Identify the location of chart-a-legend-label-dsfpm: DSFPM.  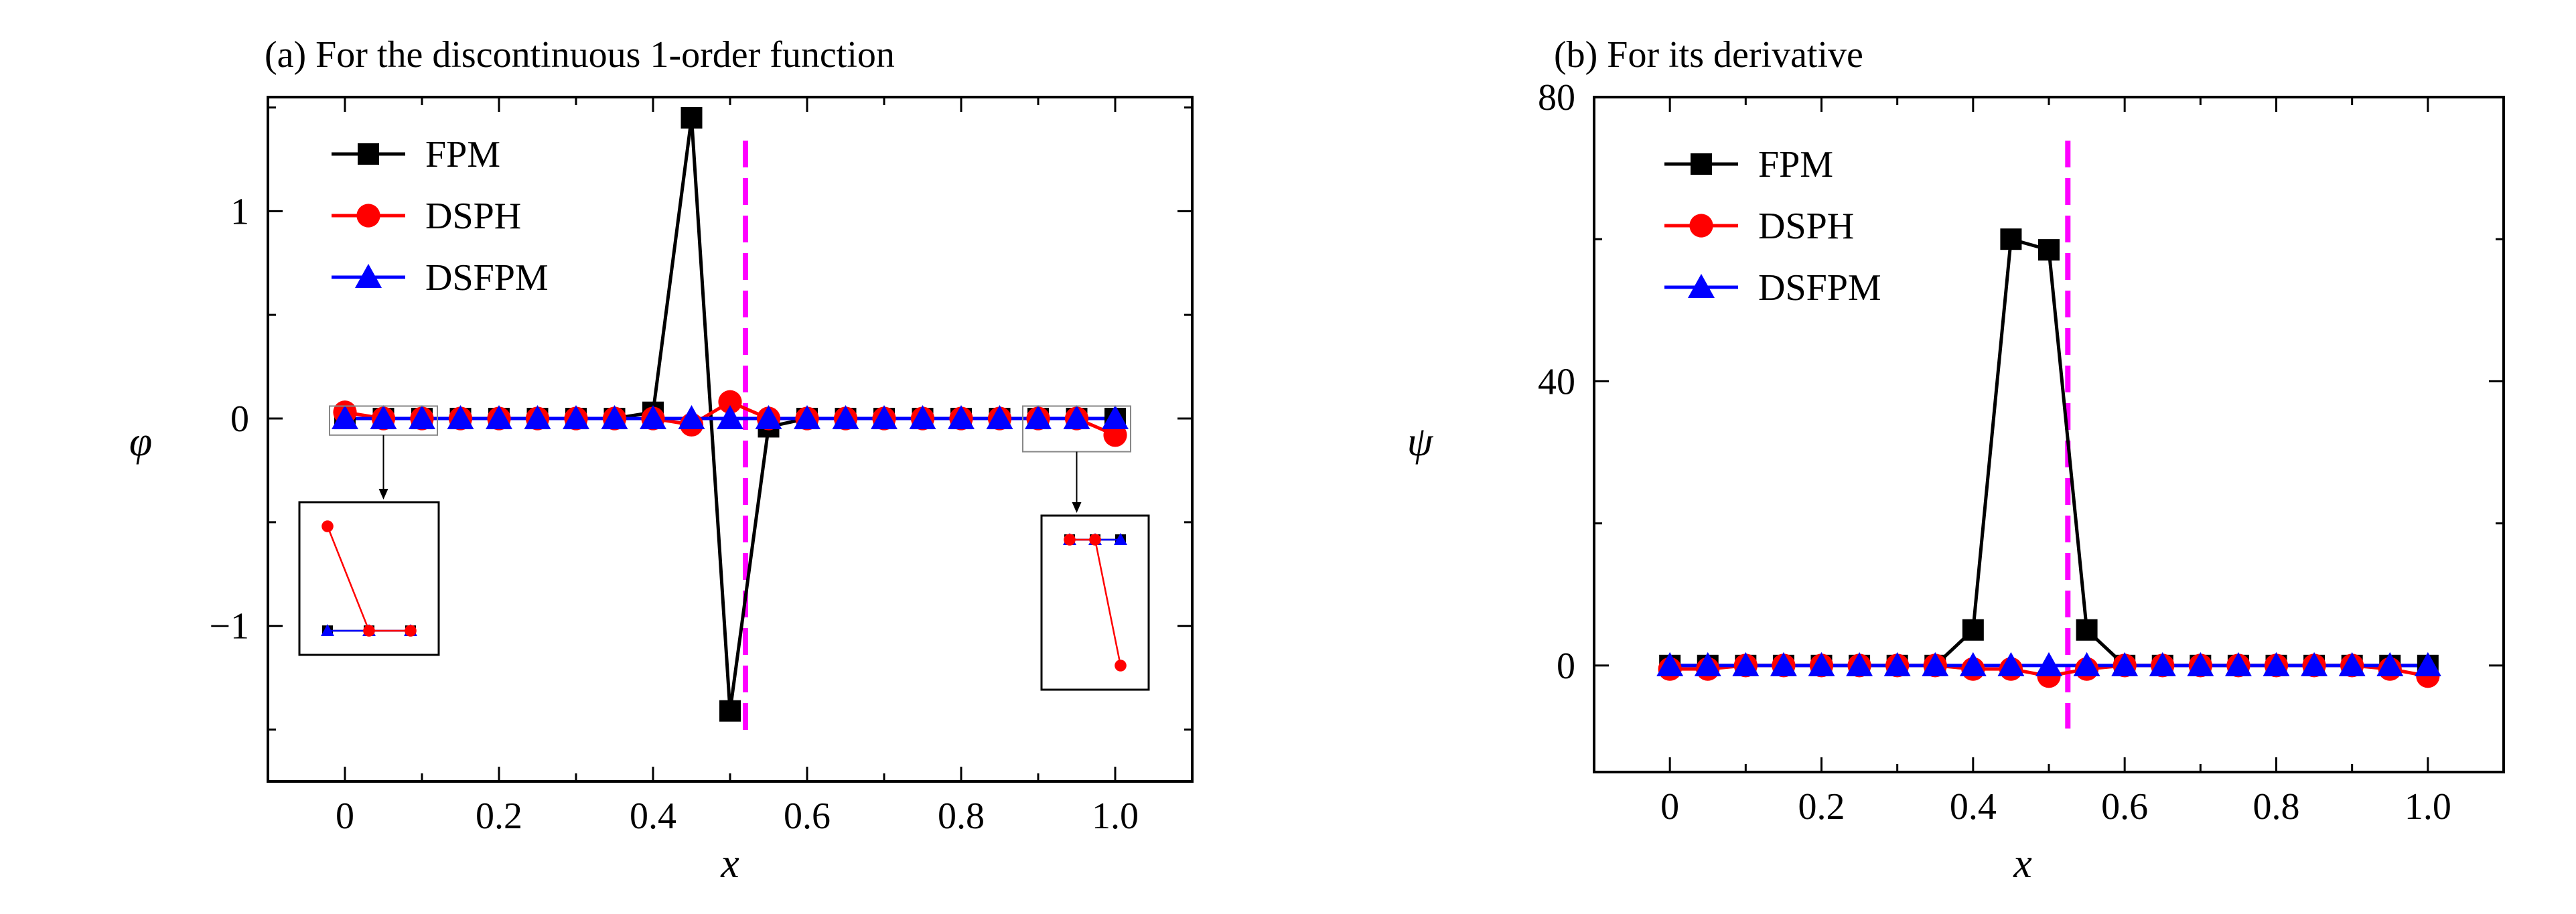
(487, 278).